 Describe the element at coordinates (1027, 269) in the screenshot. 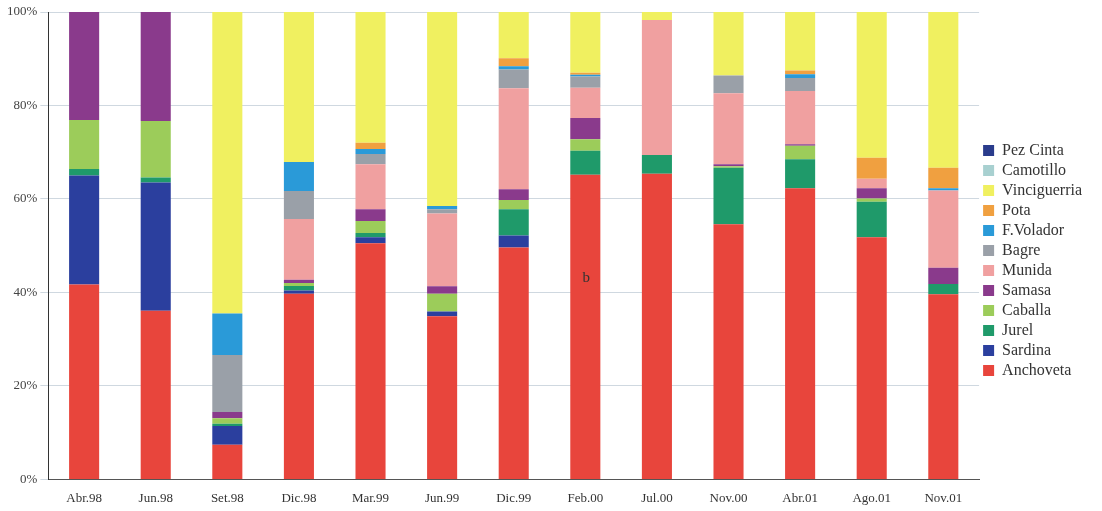

I see `legend-label: Munida` at that location.